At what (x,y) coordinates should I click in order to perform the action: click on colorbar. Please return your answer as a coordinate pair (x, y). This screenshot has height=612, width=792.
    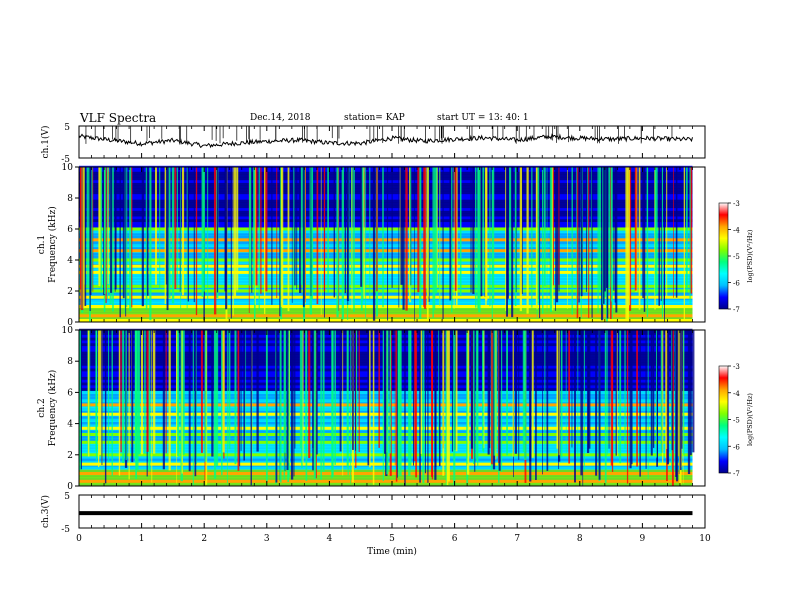
    Looking at the image, I should click on (723, 419).